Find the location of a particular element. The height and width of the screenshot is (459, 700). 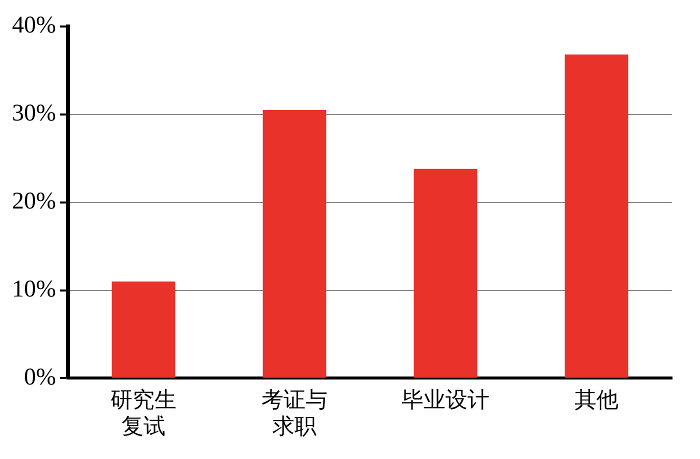

y-tick-label: 20% is located at coordinates (34, 201).